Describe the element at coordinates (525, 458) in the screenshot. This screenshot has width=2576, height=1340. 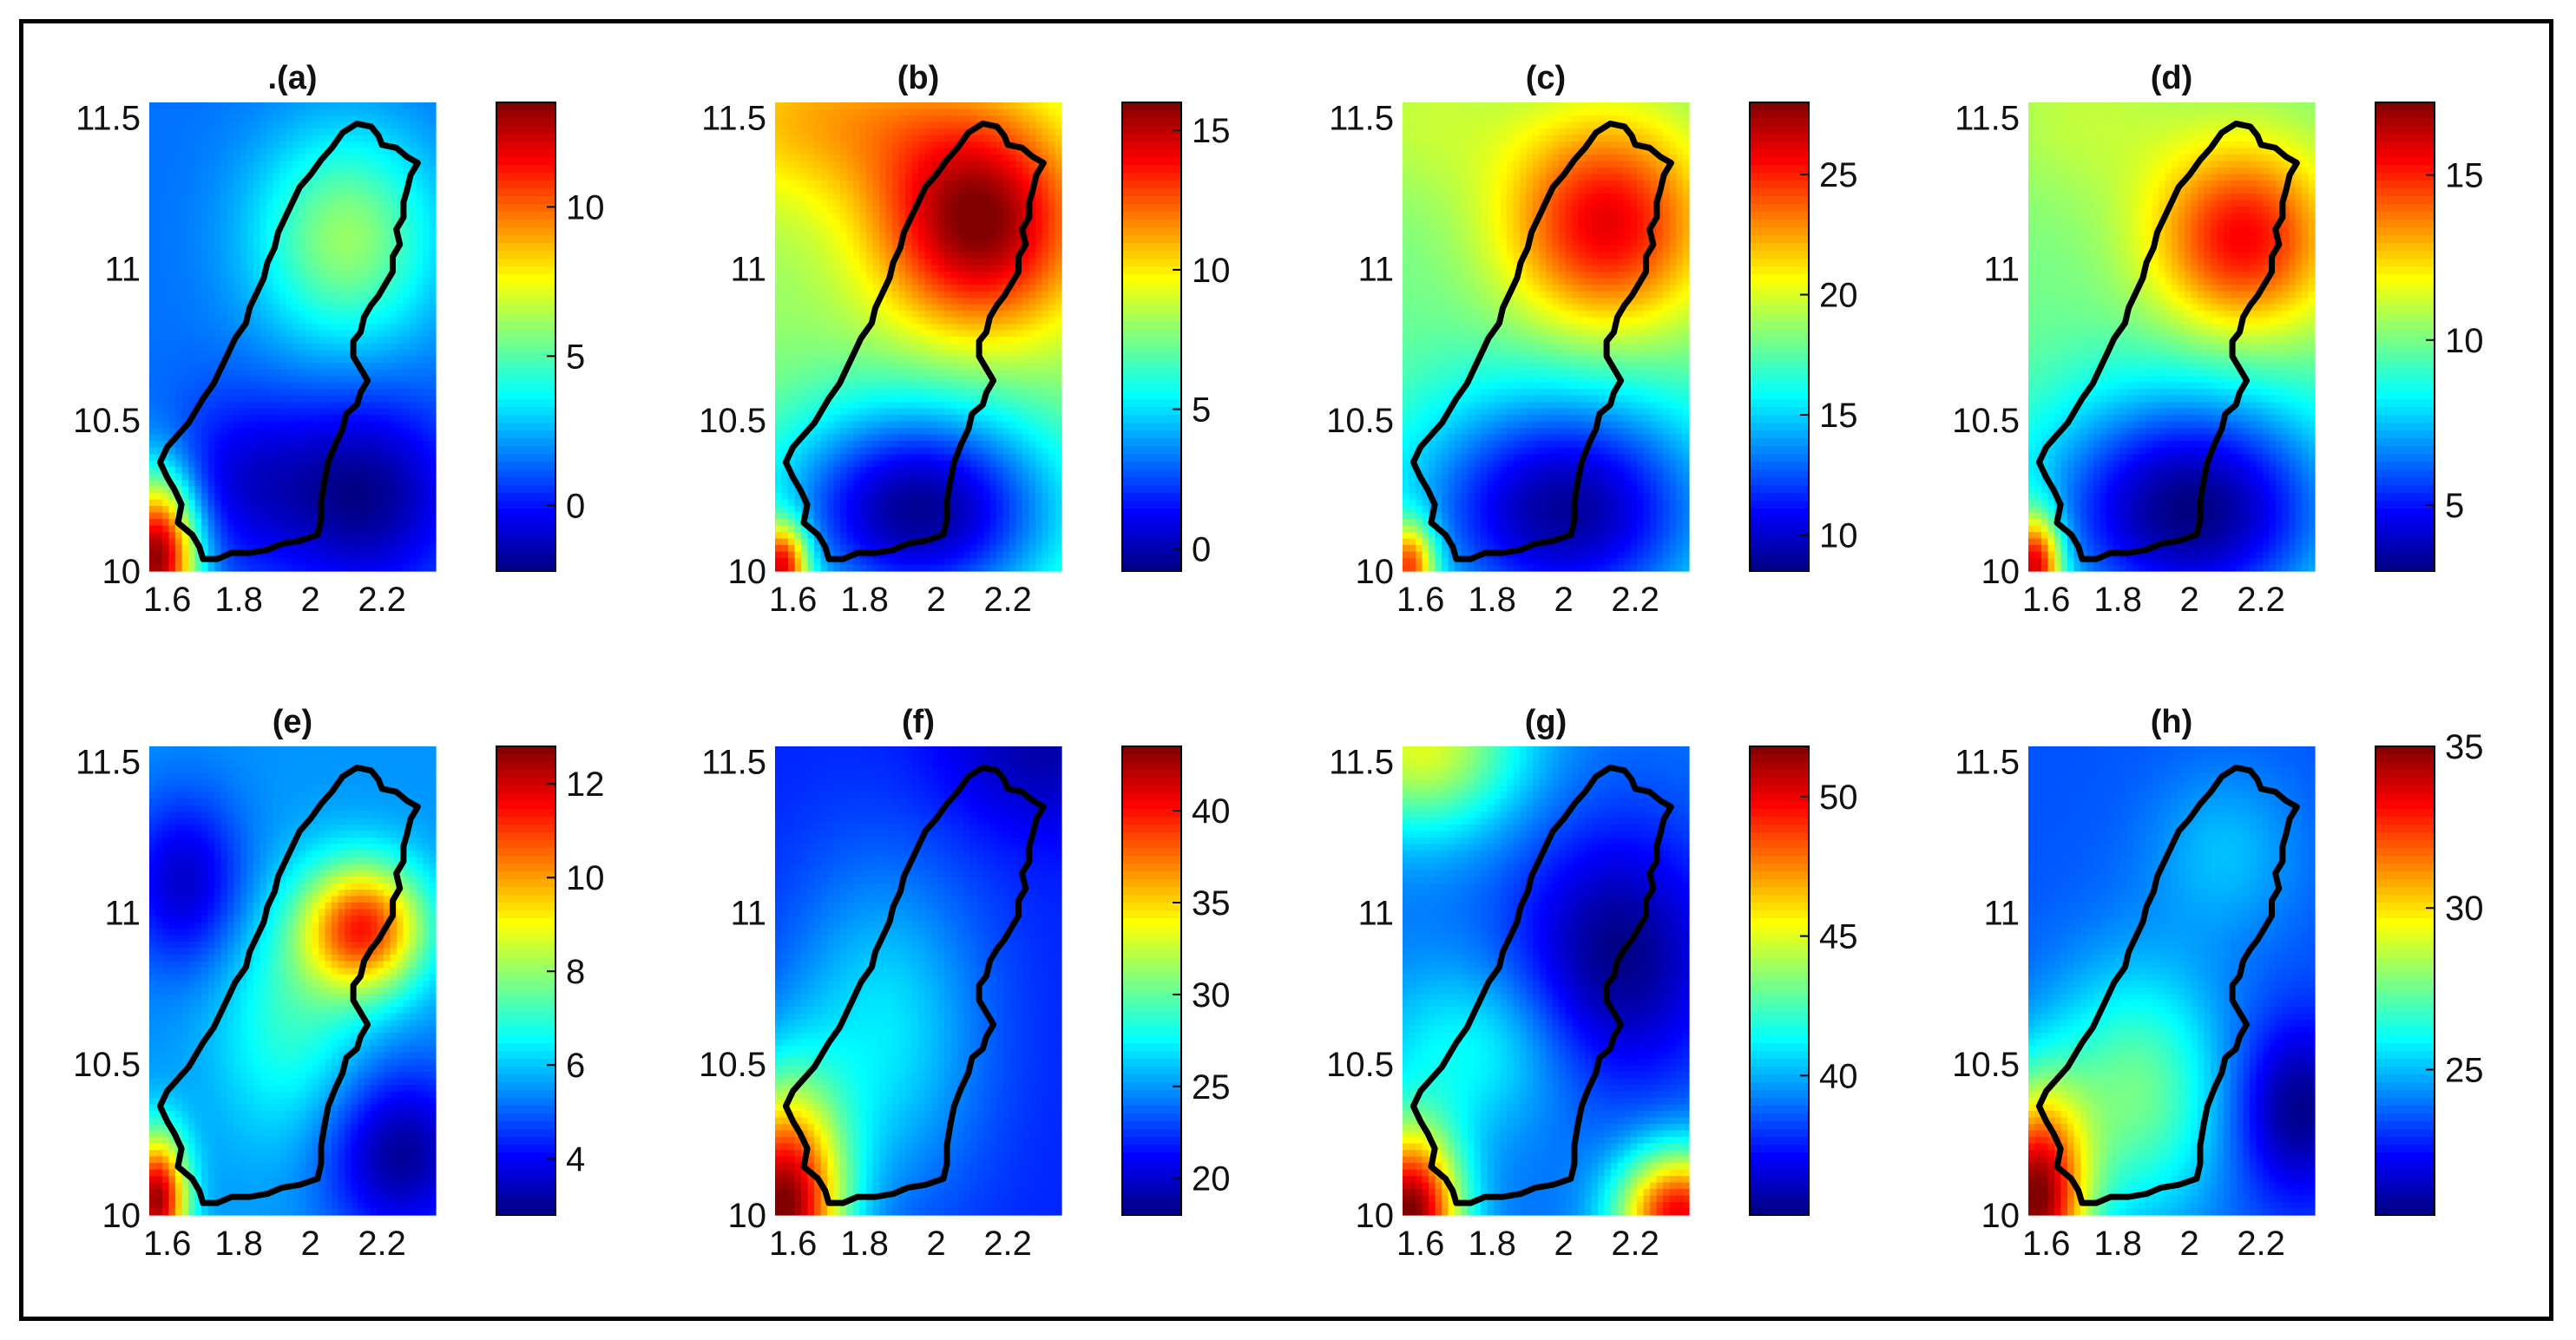
I see `colorbar-segment` at that location.